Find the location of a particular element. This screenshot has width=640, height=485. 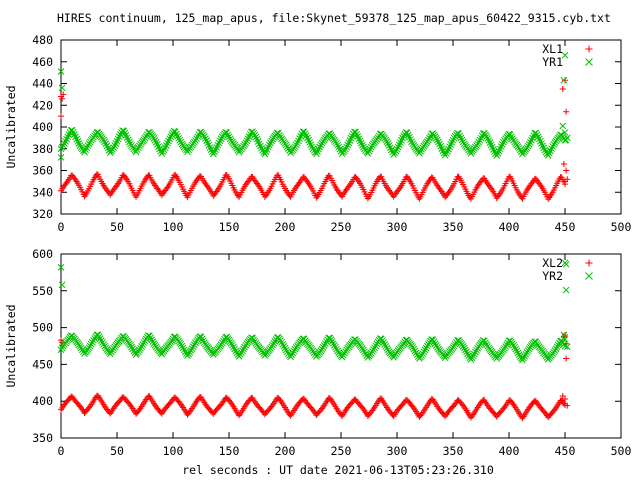

y-tick-label: 600 is located at coordinates (42, 254).